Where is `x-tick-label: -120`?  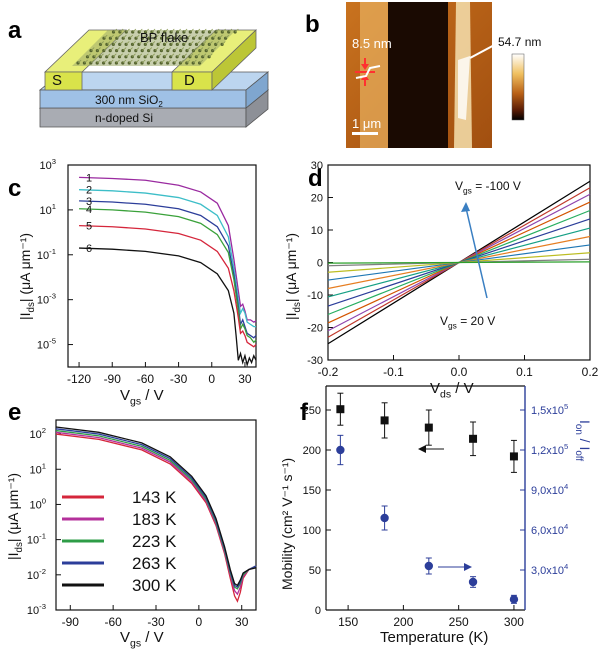
x-tick-label: -120 is located at coordinates (79, 379).